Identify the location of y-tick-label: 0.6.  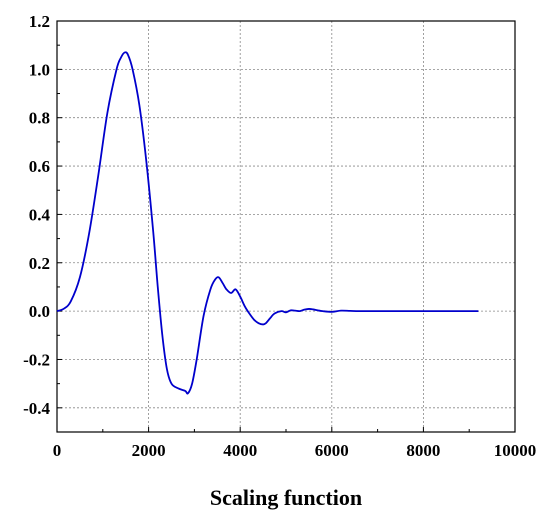
(39, 166).